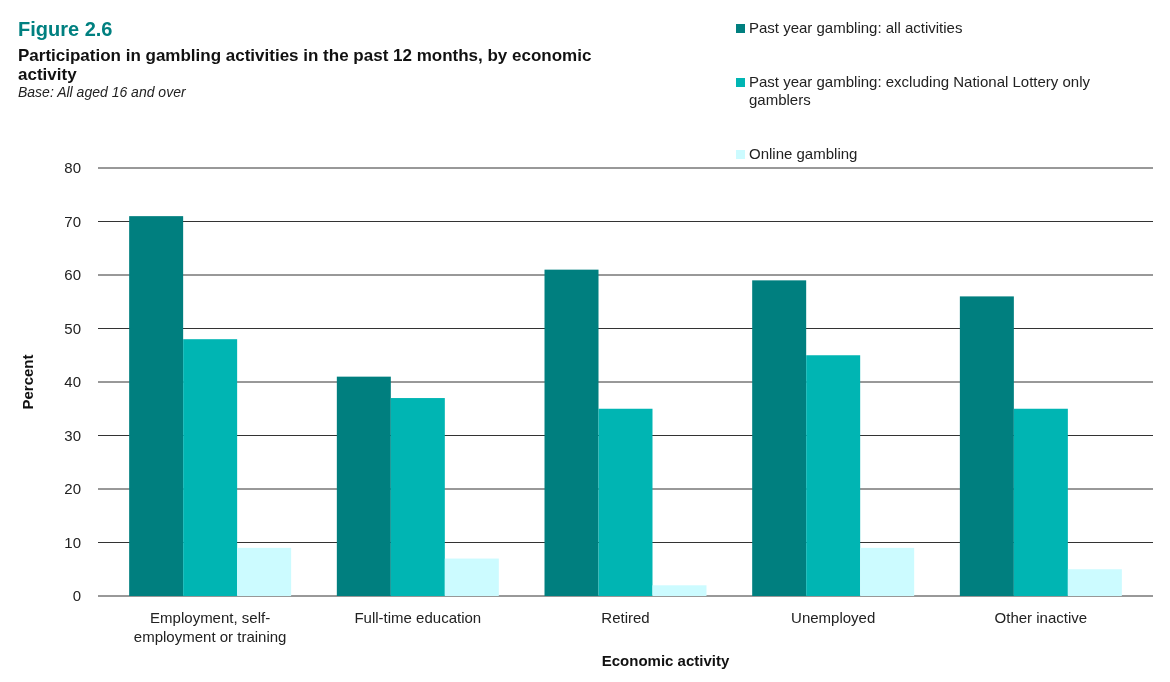  What do you see at coordinates (72, 489) in the screenshot?
I see `y-tick-label: 20` at bounding box center [72, 489].